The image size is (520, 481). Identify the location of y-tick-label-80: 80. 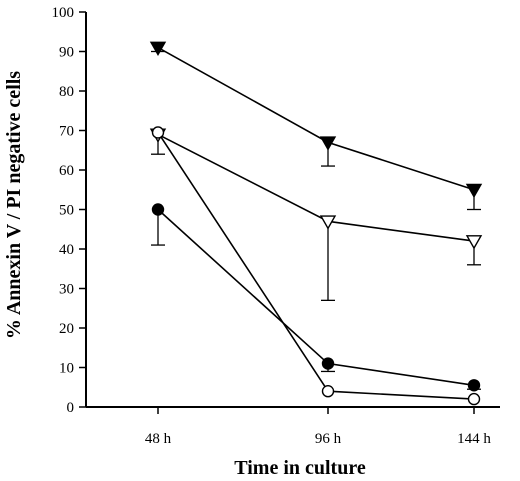
(66, 92).